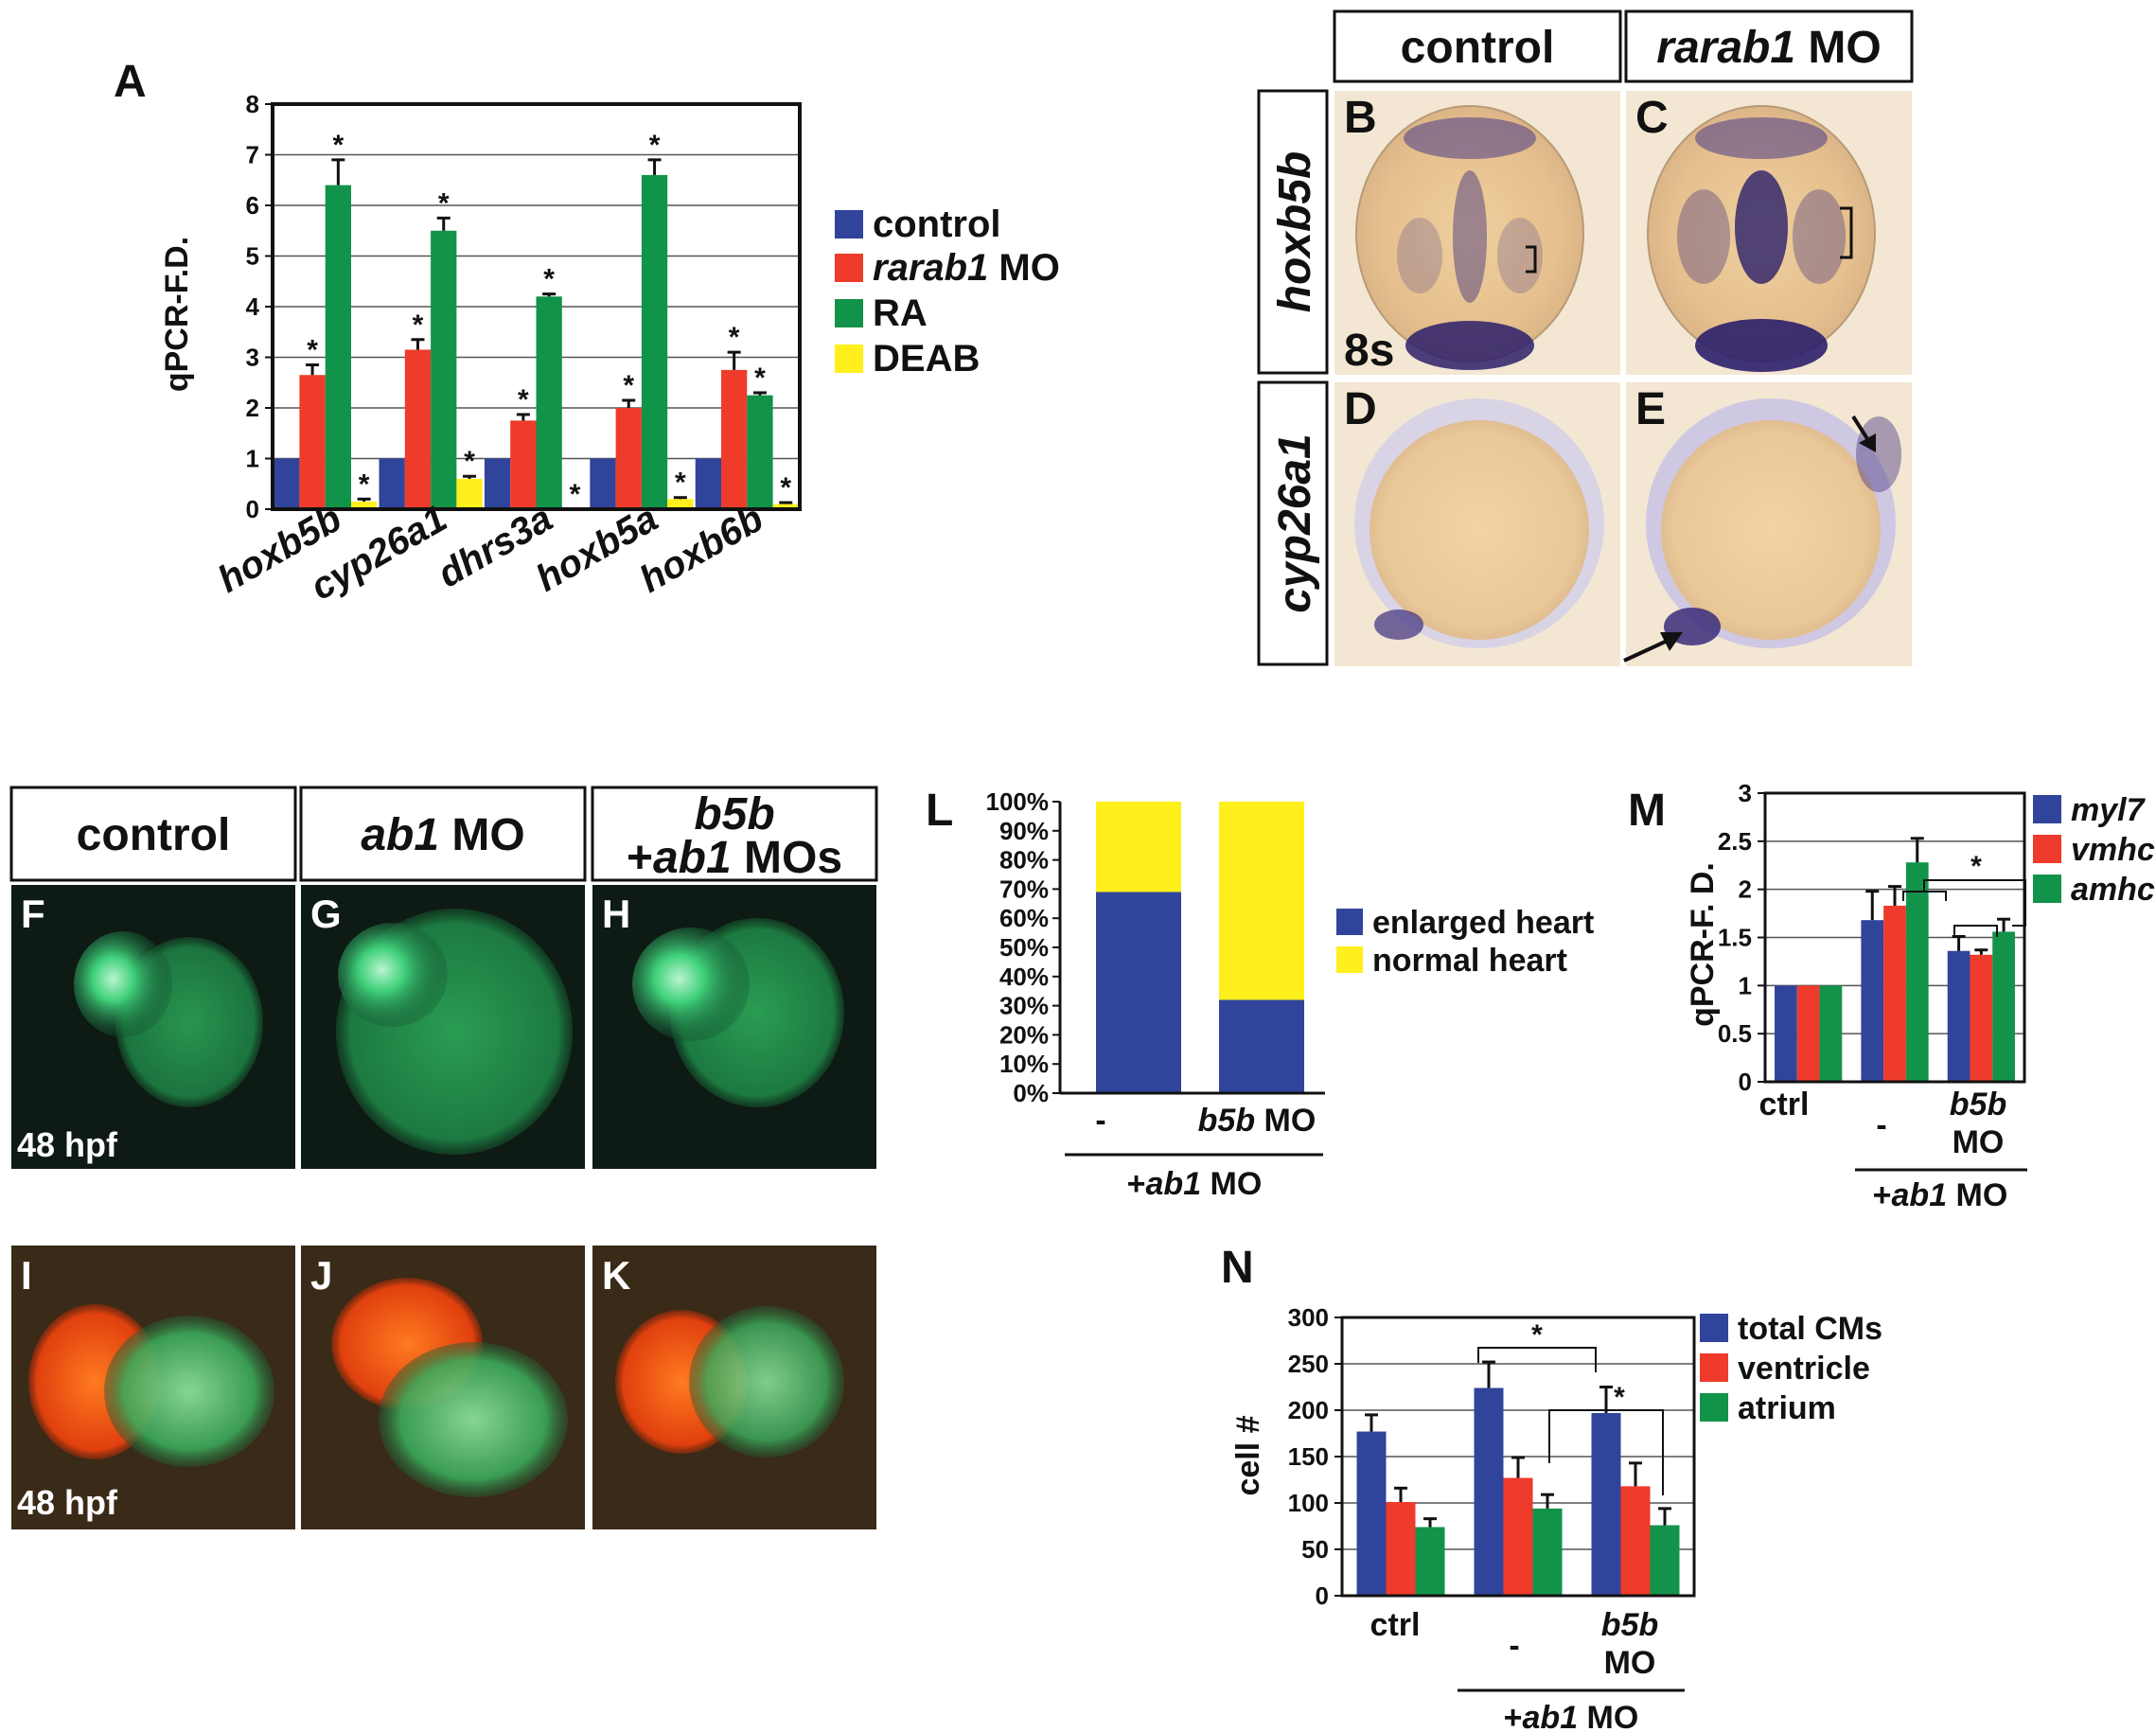 The width and height of the screenshot is (2156, 1732). Describe the element at coordinates (444, 369) in the screenshot. I see `bar-a-cyp26a1-ra` at that location.